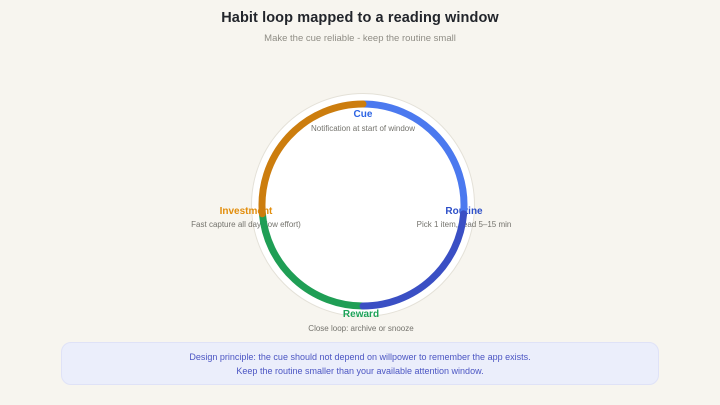 The image size is (720, 405). I want to click on routine-label: Routine, so click(464, 211).